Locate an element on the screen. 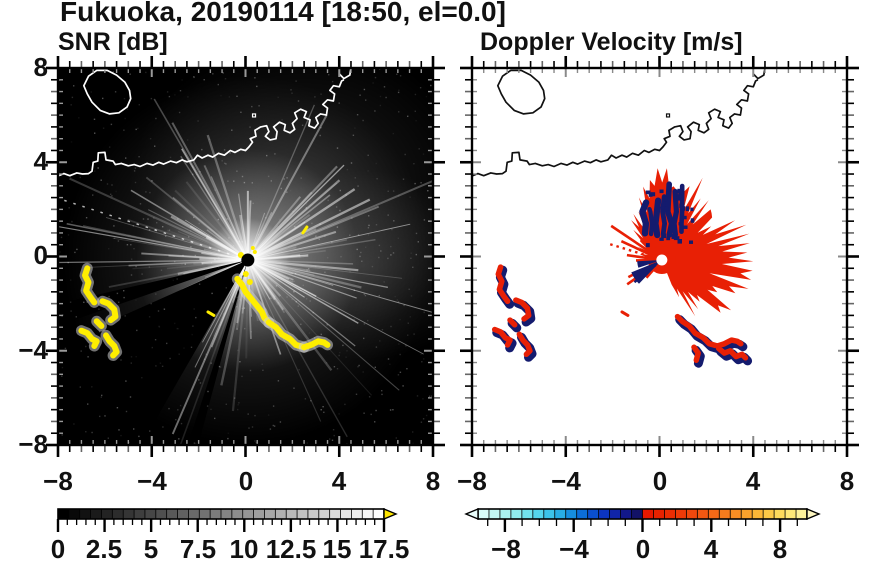 The width and height of the screenshot is (870, 570). vel-cbar-label: −4 is located at coordinates (574, 549).